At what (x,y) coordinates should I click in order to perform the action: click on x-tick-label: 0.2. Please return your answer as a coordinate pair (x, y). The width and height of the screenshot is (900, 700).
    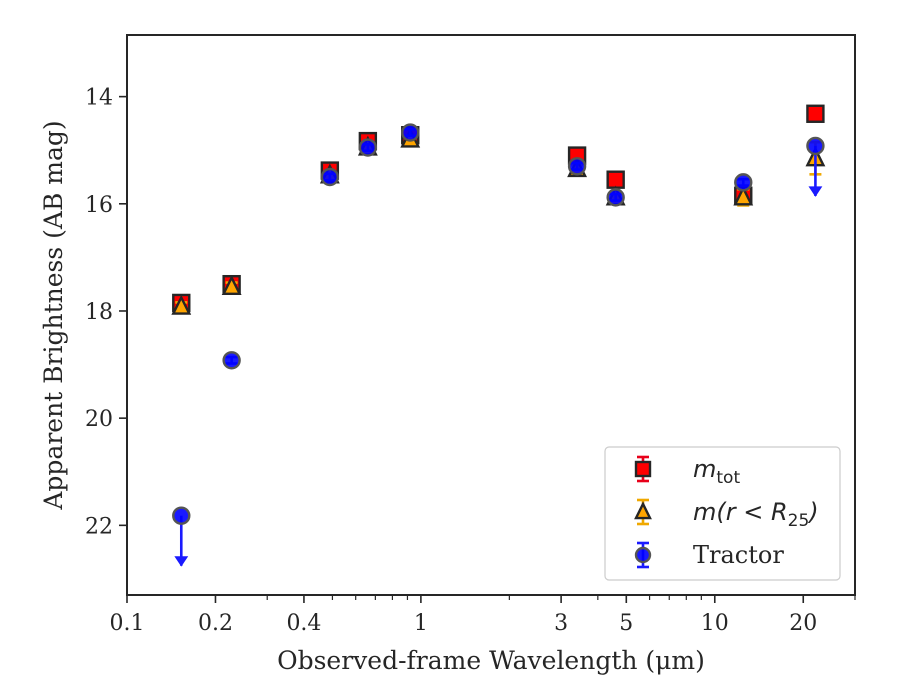
    Looking at the image, I should click on (215, 623).